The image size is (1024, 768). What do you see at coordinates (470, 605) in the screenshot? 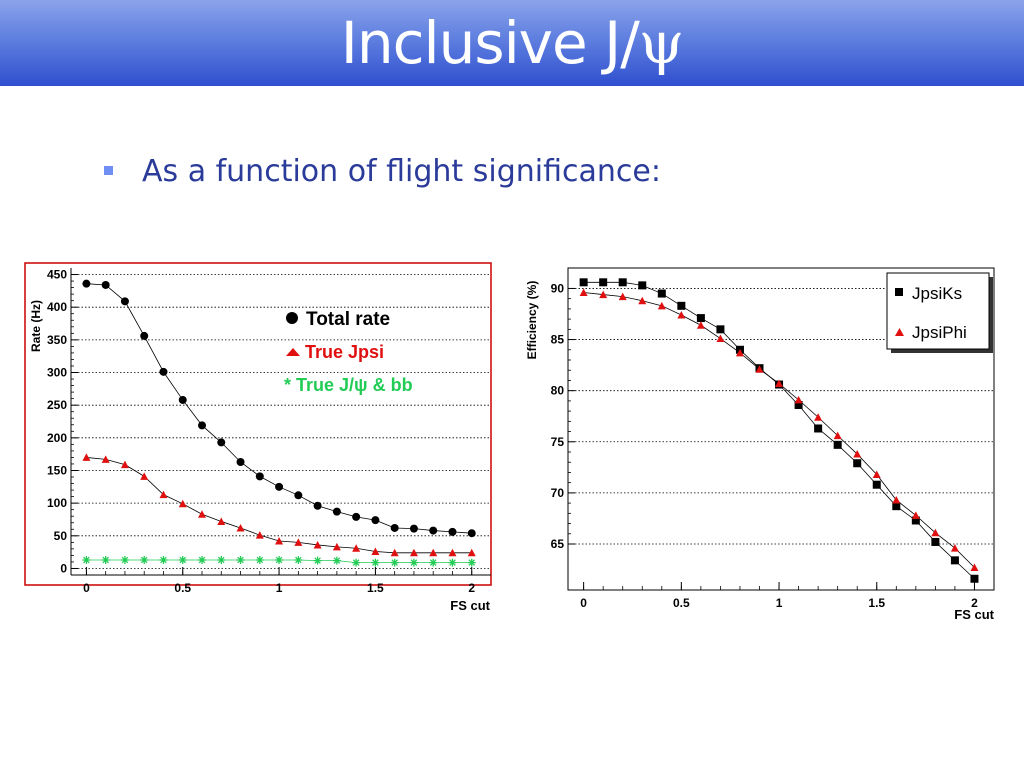
I see `rate-chart-xlabel: FS cut` at bounding box center [470, 605].